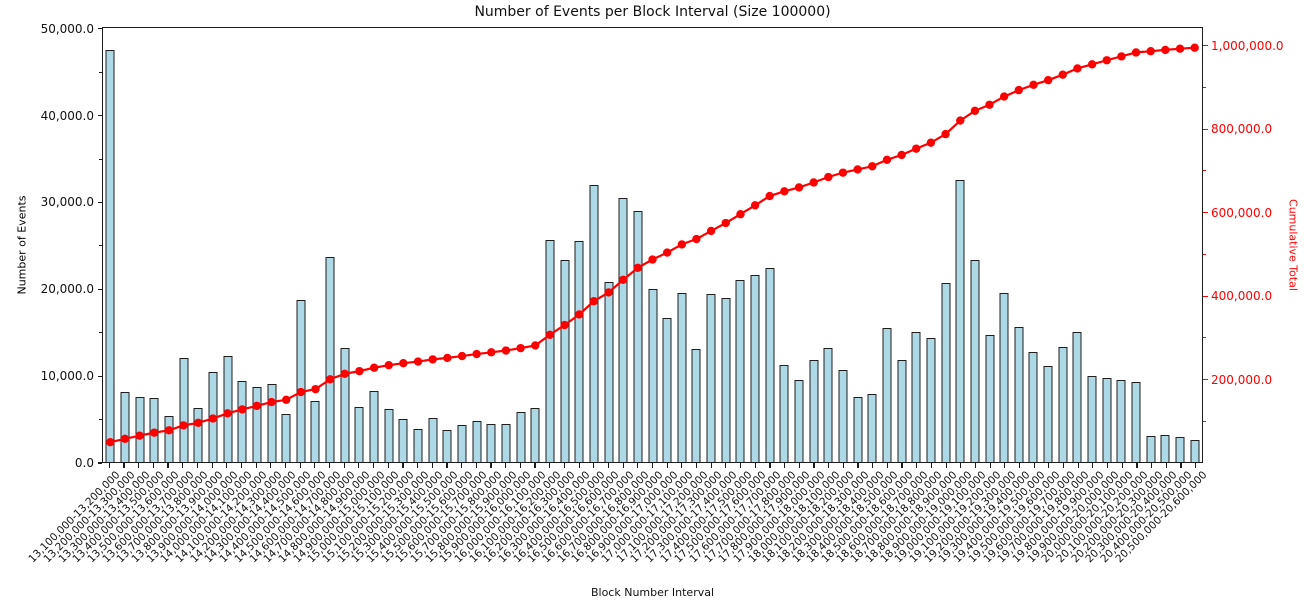 This screenshot has height=613, width=1304. Describe the element at coordinates (1205, 296) in the screenshot. I see `right-y-tick` at that location.